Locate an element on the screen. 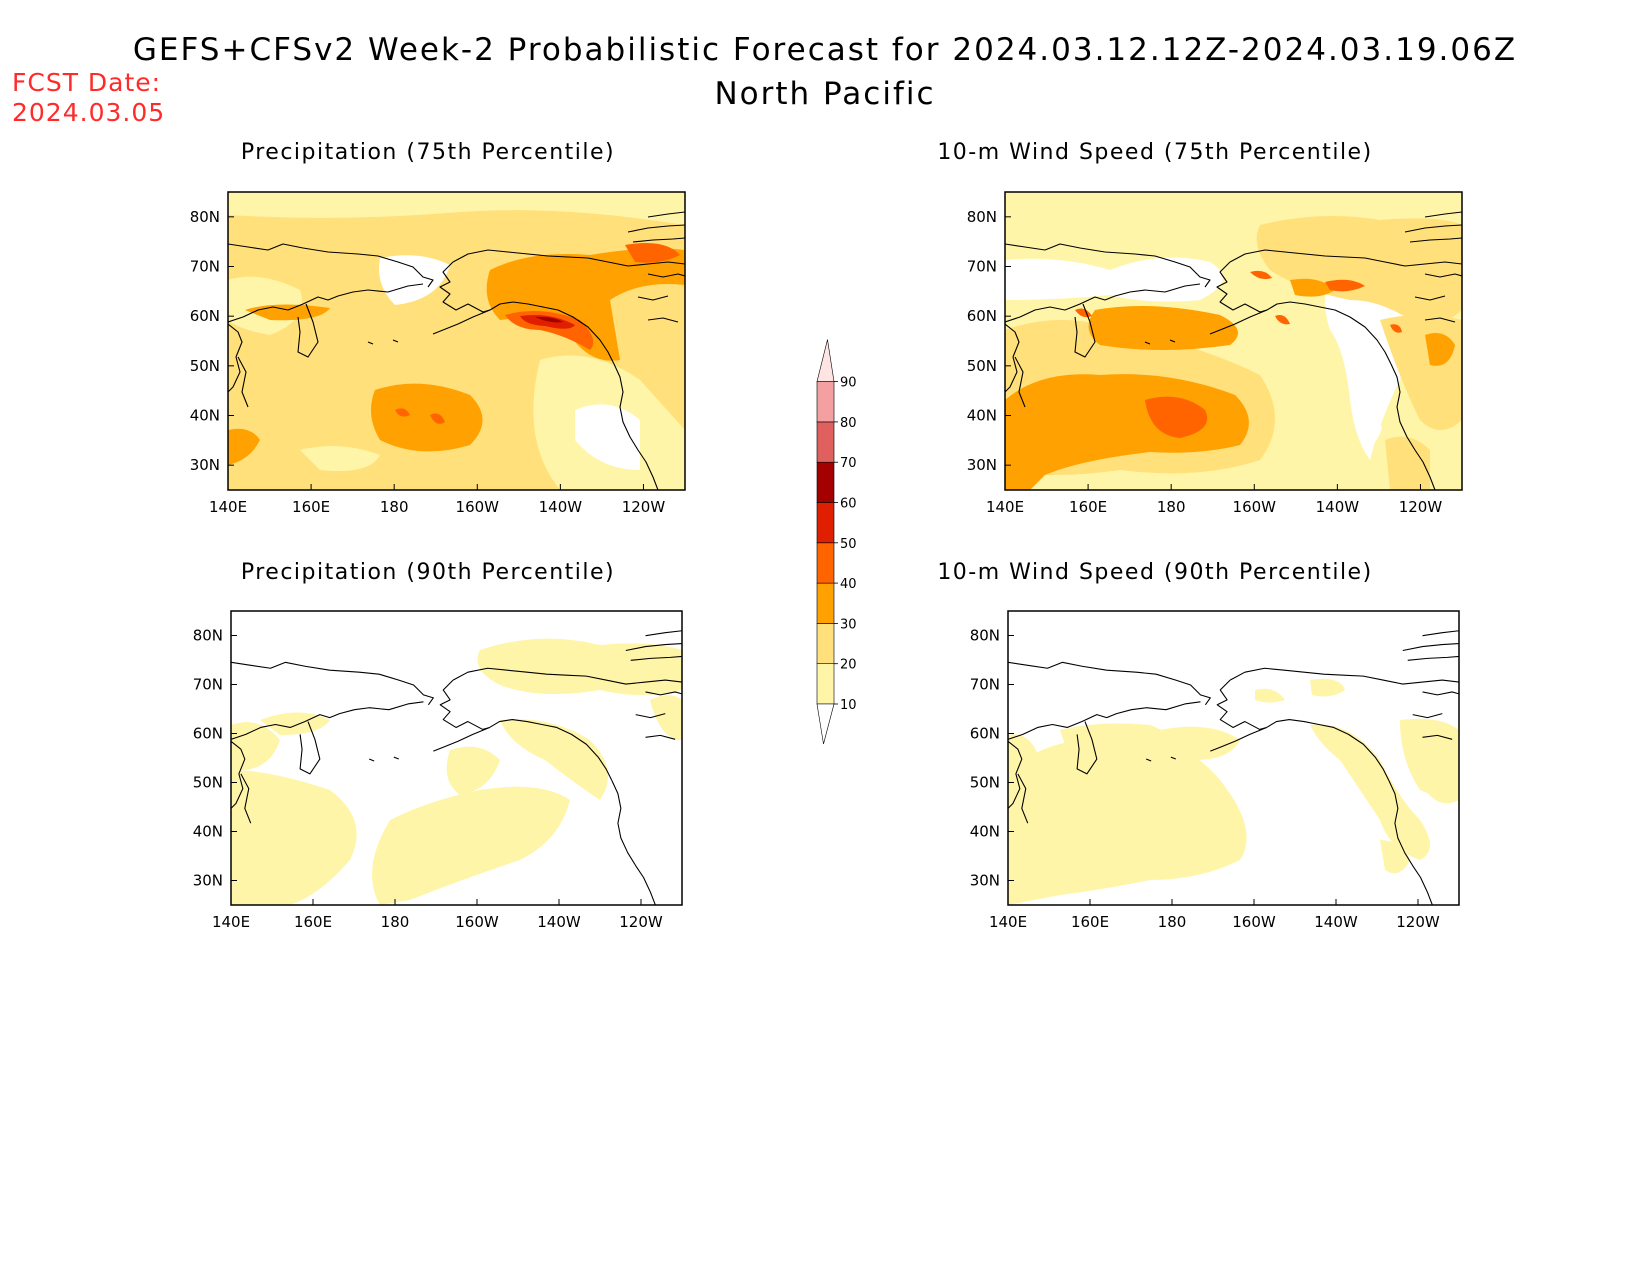  y-tick-label-precip75: 40N is located at coordinates (205, 416).